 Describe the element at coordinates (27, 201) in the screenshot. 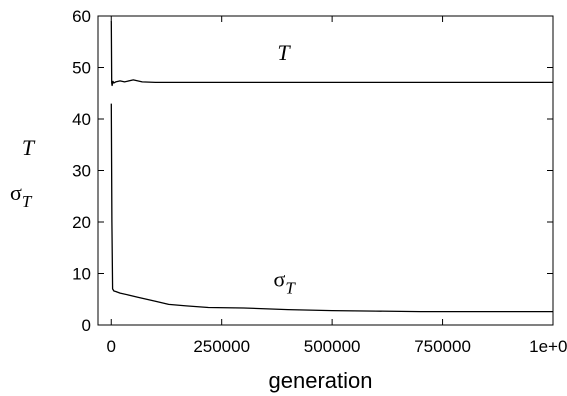

I see `y-axis-title-sigma-sub: T` at that location.